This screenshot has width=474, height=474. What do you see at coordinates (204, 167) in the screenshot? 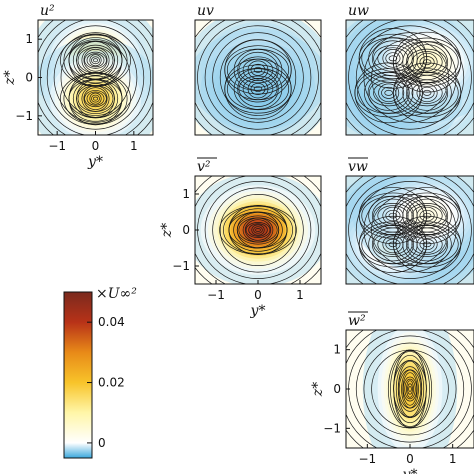
I see `panel-title: v²` at bounding box center [204, 167].